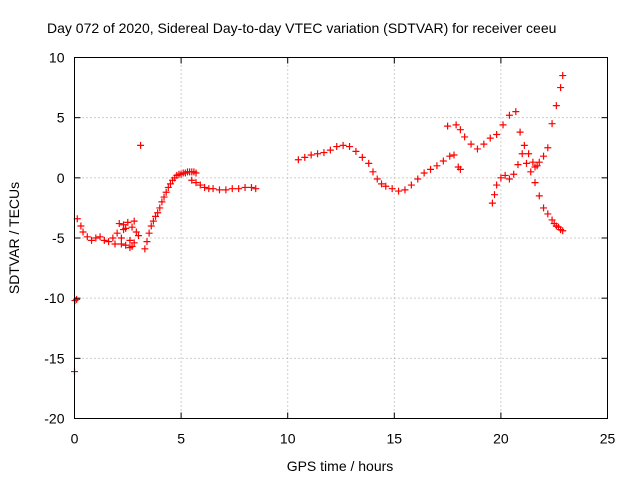 Image resolution: width=640 pixels, height=480 pixels. I want to click on y-tick-label: 0, so click(61, 178).